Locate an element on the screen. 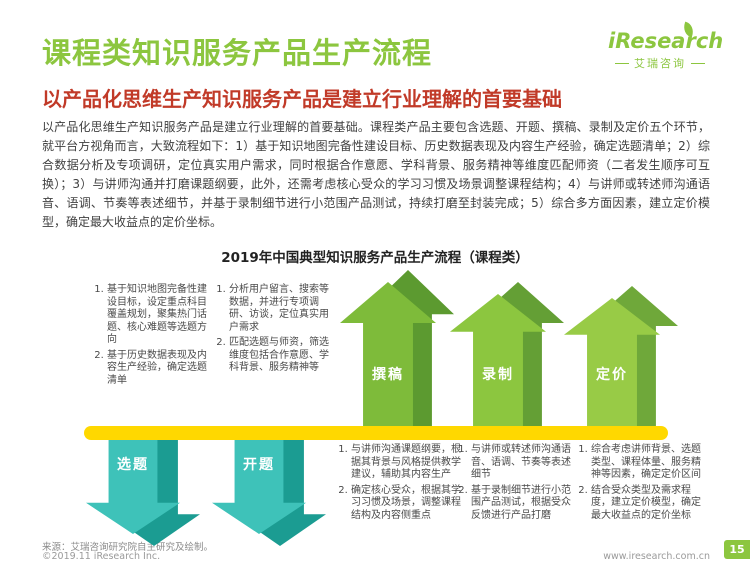  section-heading: 以产品化思维生产知识服务产品是建立行业理解的首要基础 is located at coordinates (302, 99).